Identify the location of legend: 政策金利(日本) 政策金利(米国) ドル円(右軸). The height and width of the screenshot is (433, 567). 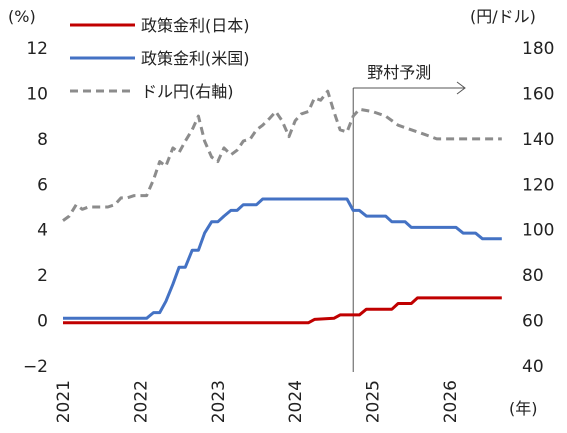
(160, 58).